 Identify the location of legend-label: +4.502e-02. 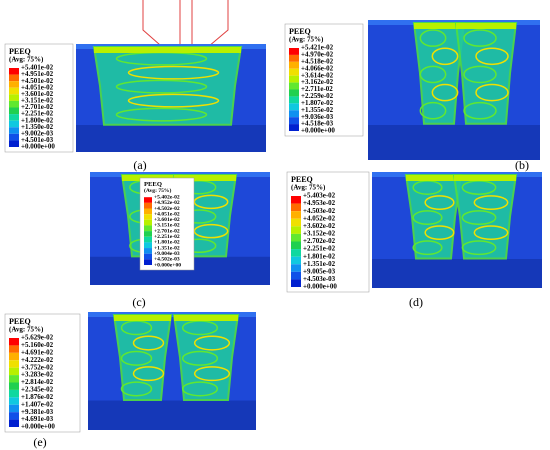
(167, 209).